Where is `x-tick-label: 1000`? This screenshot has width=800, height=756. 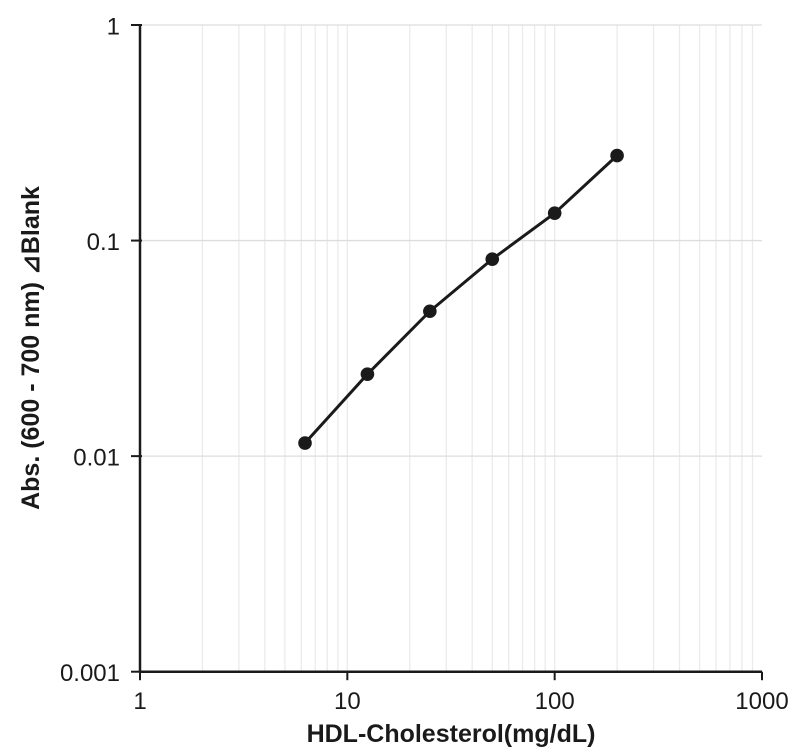
x-tick-label: 1000 is located at coordinates (761, 701).